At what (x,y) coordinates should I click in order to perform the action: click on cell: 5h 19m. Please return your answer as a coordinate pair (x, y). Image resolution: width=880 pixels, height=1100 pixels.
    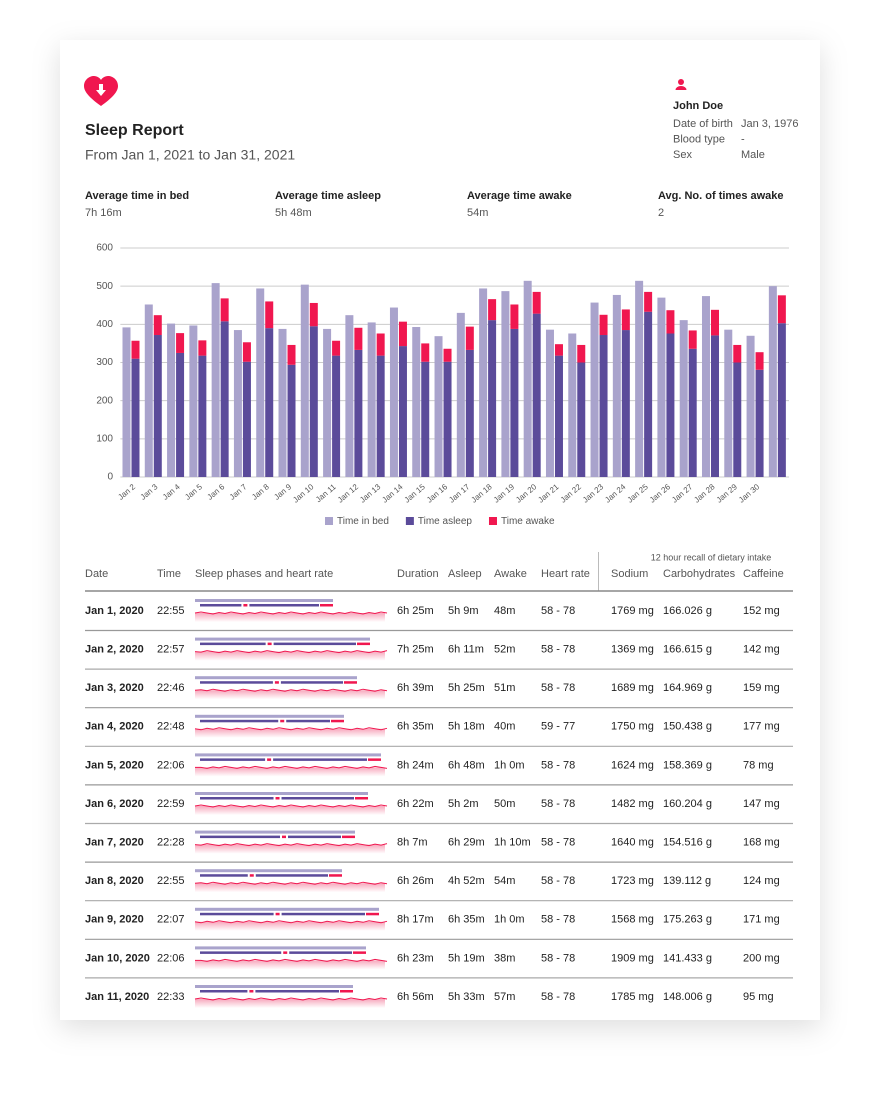
    Looking at the image, I should click on (466, 958).